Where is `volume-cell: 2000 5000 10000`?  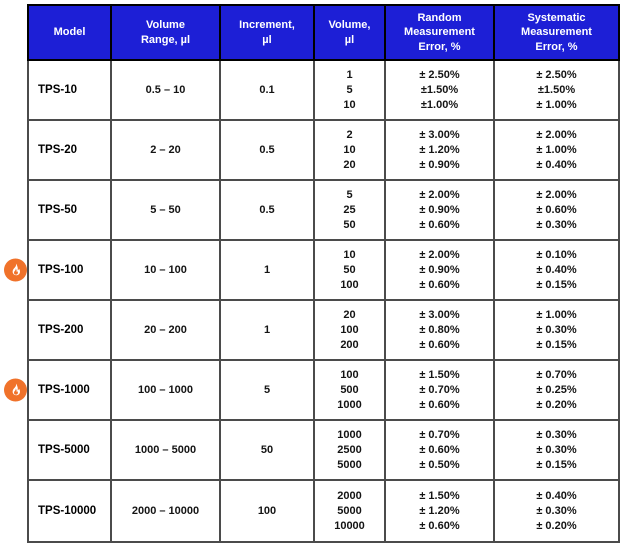 volume-cell: 2000 5000 10000 is located at coordinates (350, 511).